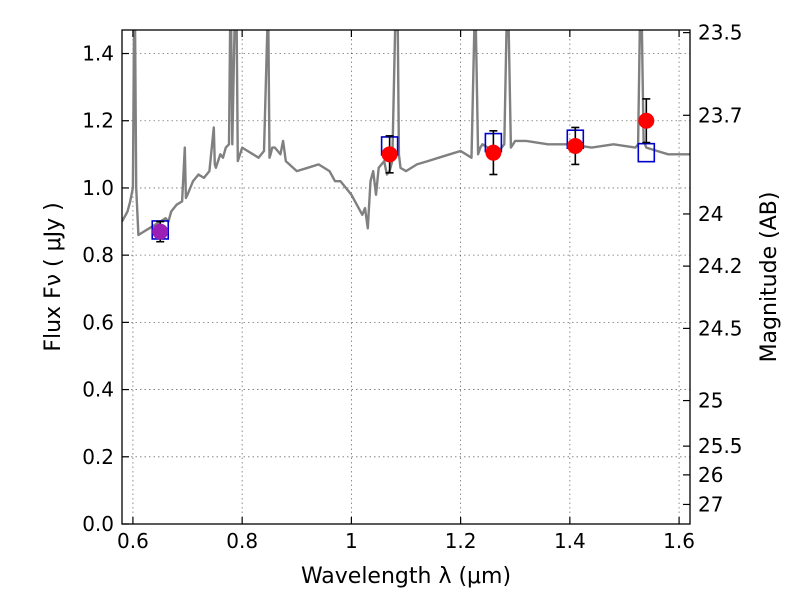 The height and width of the screenshot is (600, 800). What do you see at coordinates (720, 115) in the screenshot?
I see `right-axis-tick-label: 23.7` at bounding box center [720, 115].